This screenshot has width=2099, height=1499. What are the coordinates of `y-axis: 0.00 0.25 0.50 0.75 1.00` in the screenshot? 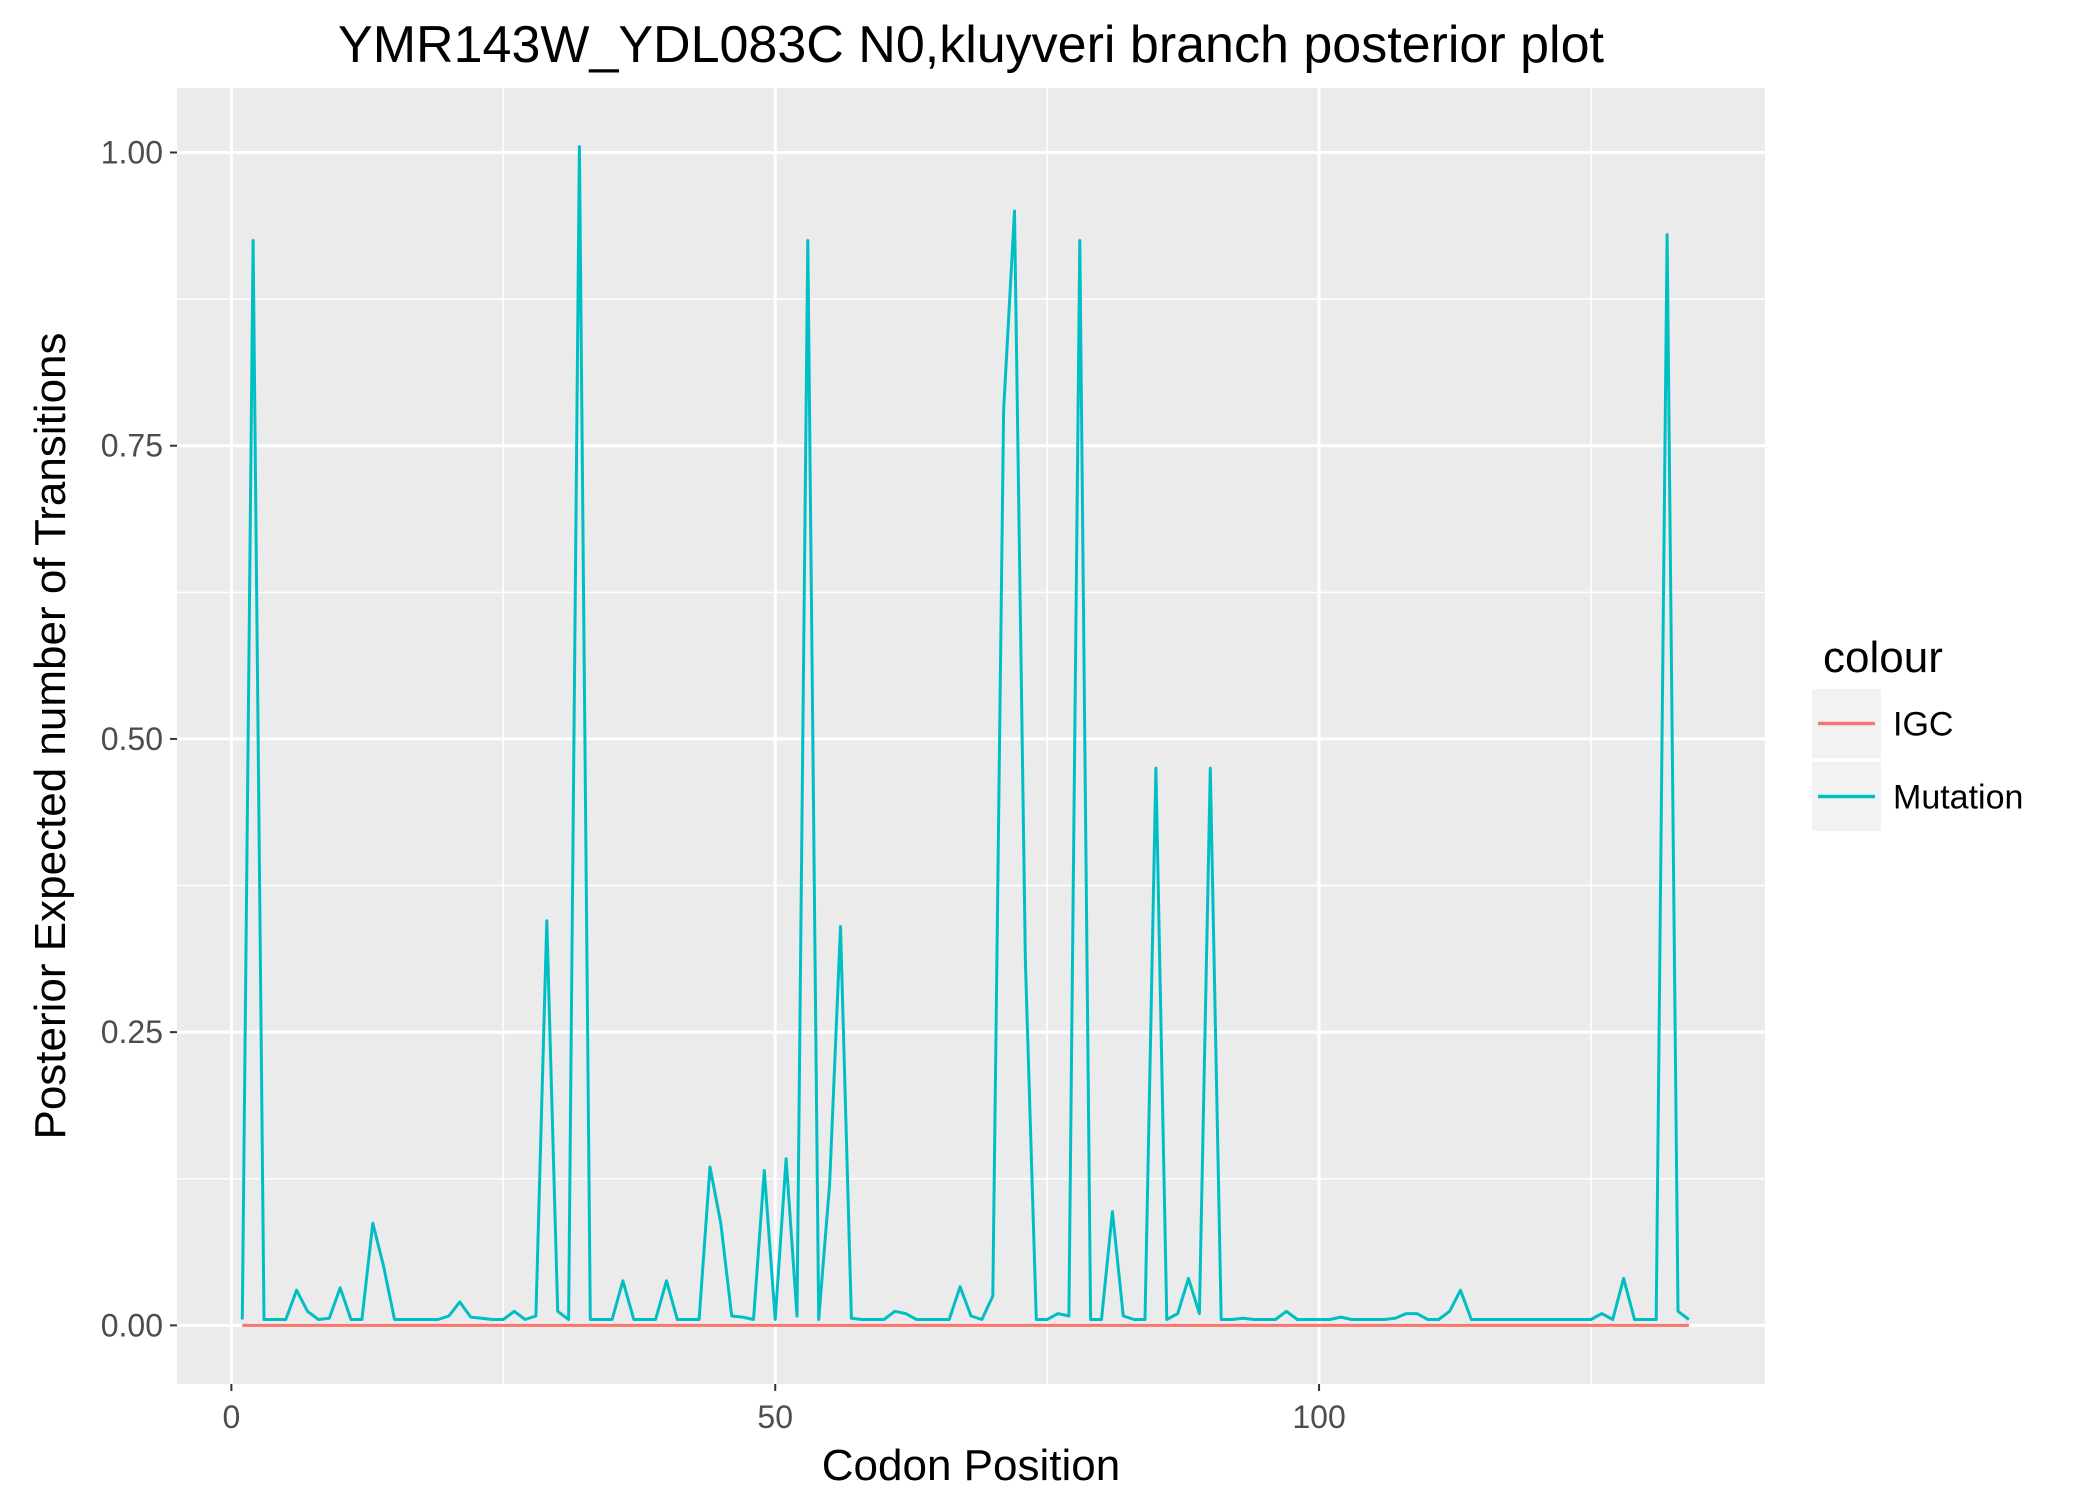 It's located at (139, 739).